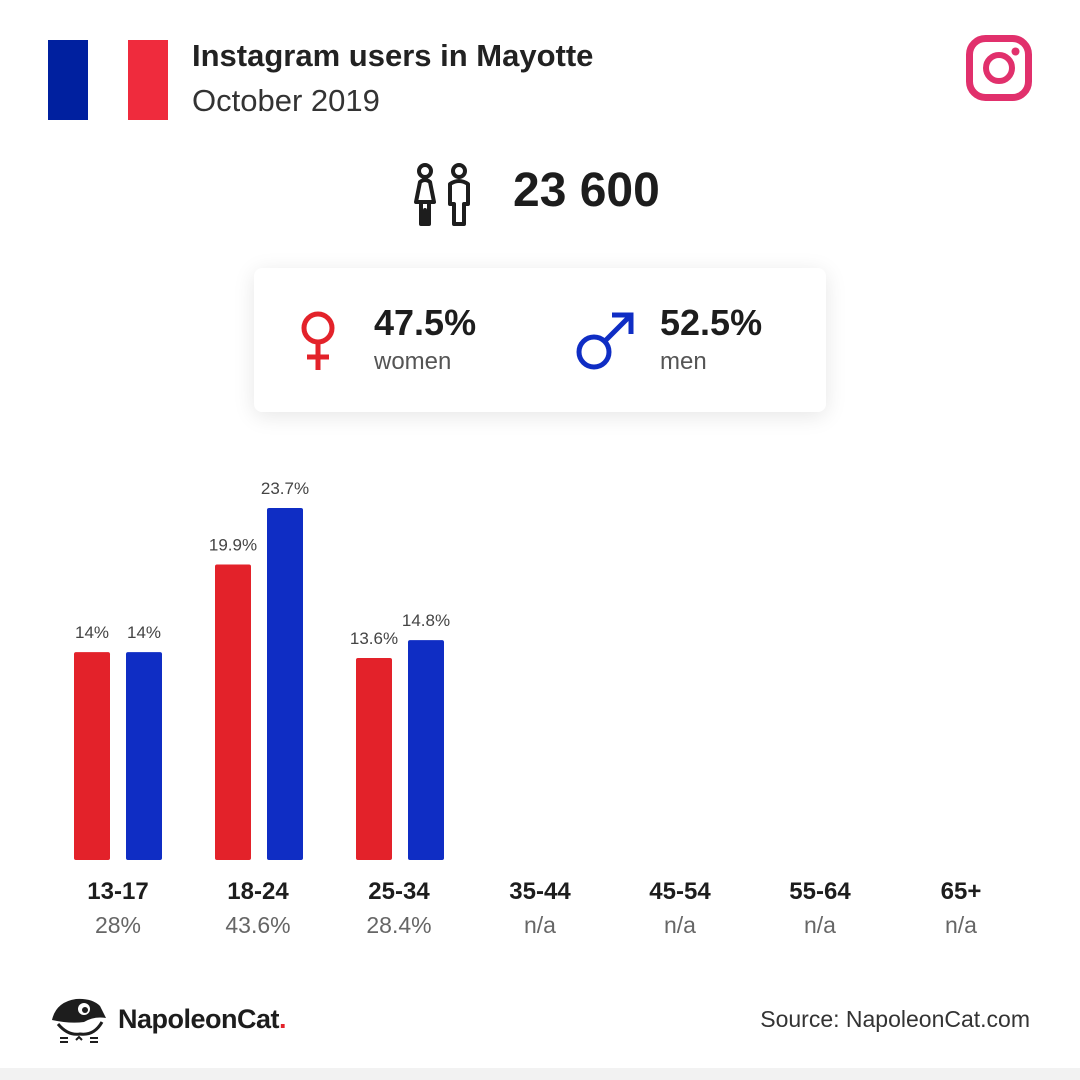 The height and width of the screenshot is (1080, 1080). I want to click on bar-value-label-women-13-17: 14%, so click(92, 632).